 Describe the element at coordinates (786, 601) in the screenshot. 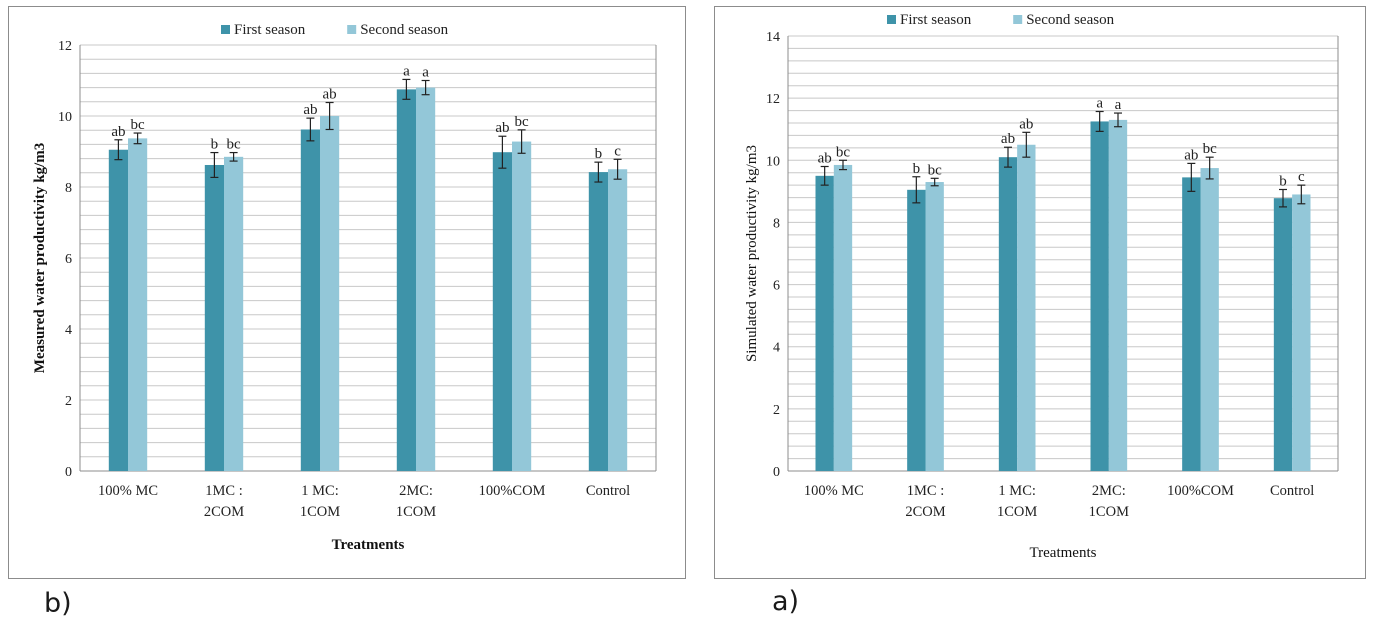

I see `panel-label-a: a)` at that location.